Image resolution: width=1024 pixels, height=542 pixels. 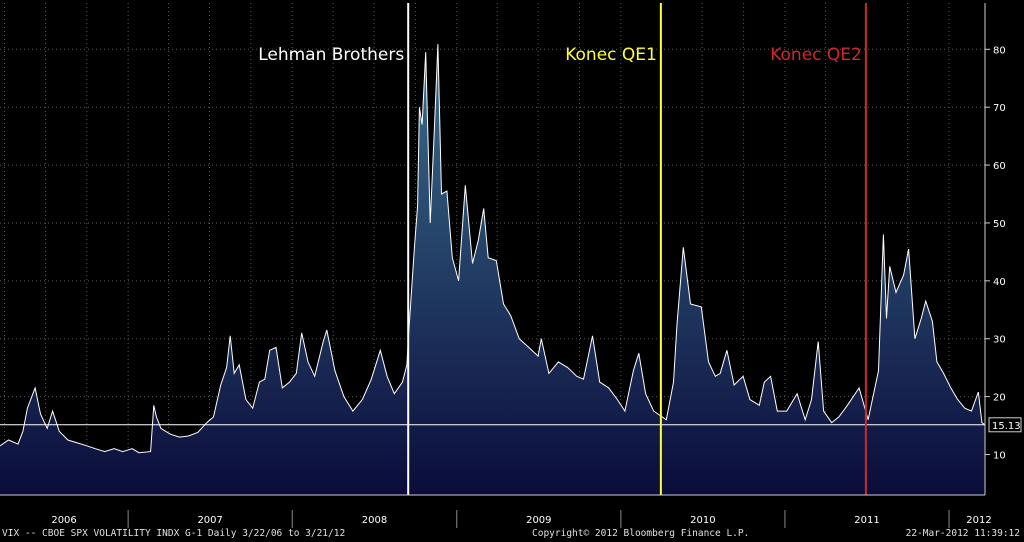 I want to click on x-year-label: 2008, so click(x=374, y=520).